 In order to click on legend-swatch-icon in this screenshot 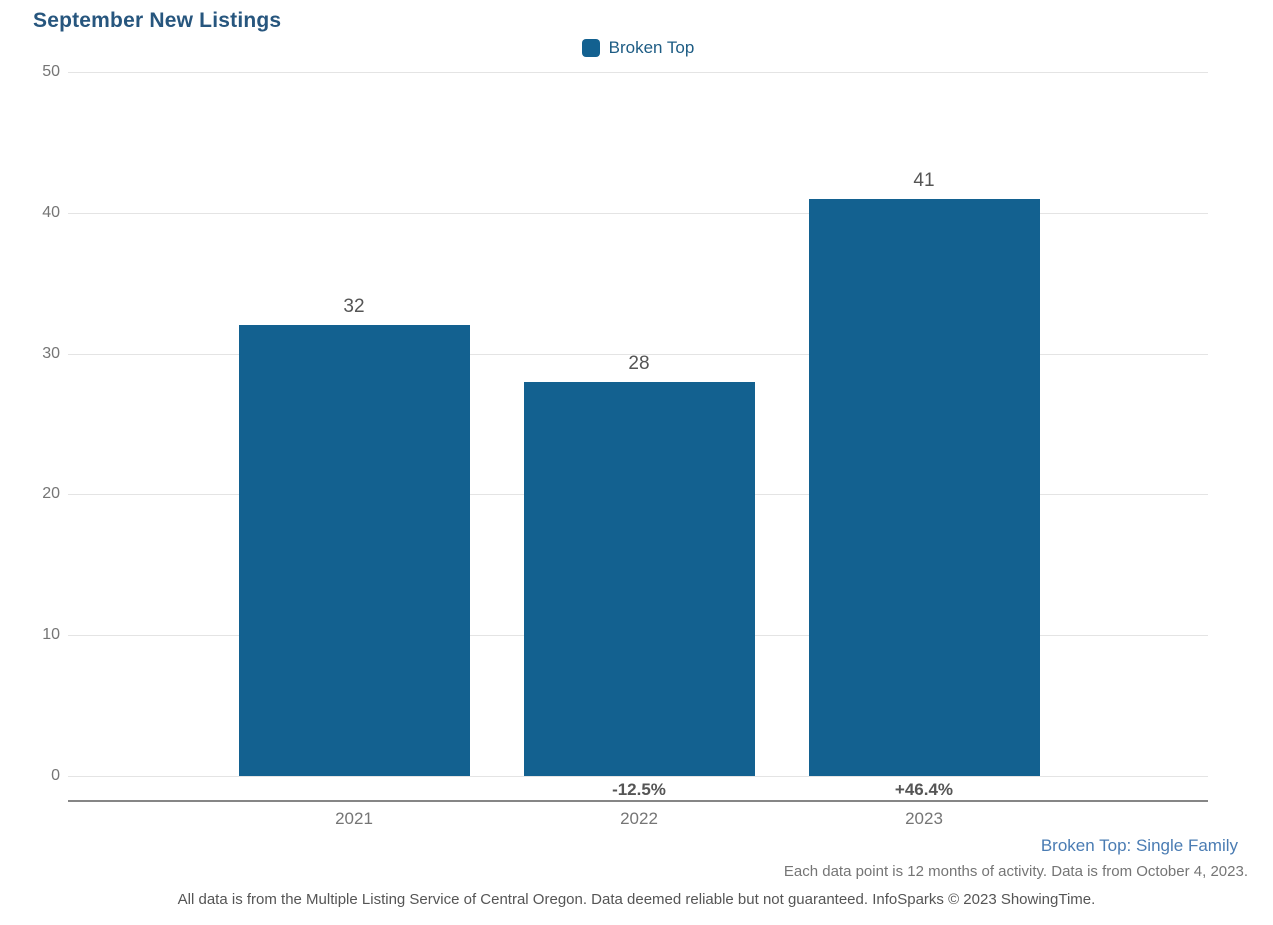, I will do `click(590, 48)`.